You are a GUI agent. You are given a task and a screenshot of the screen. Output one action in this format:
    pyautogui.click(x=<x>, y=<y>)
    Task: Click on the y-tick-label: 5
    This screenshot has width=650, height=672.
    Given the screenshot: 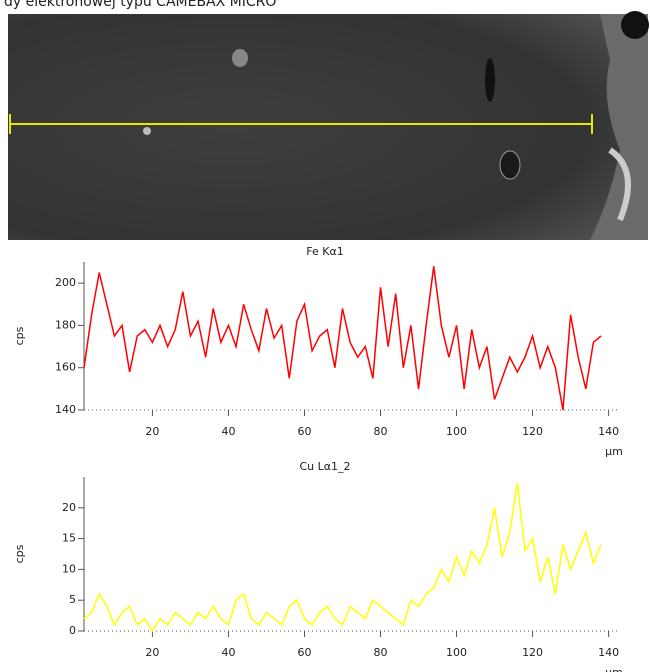 What is the action you would take?
    pyautogui.click(x=72, y=599)
    